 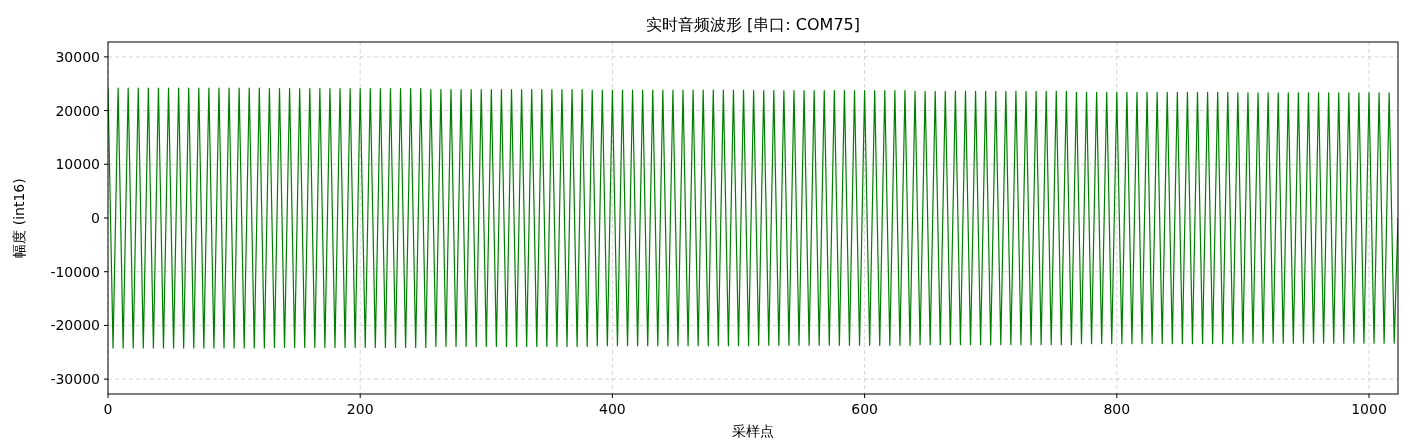 I want to click on x-axis-title: 采样点, so click(x=753, y=431).